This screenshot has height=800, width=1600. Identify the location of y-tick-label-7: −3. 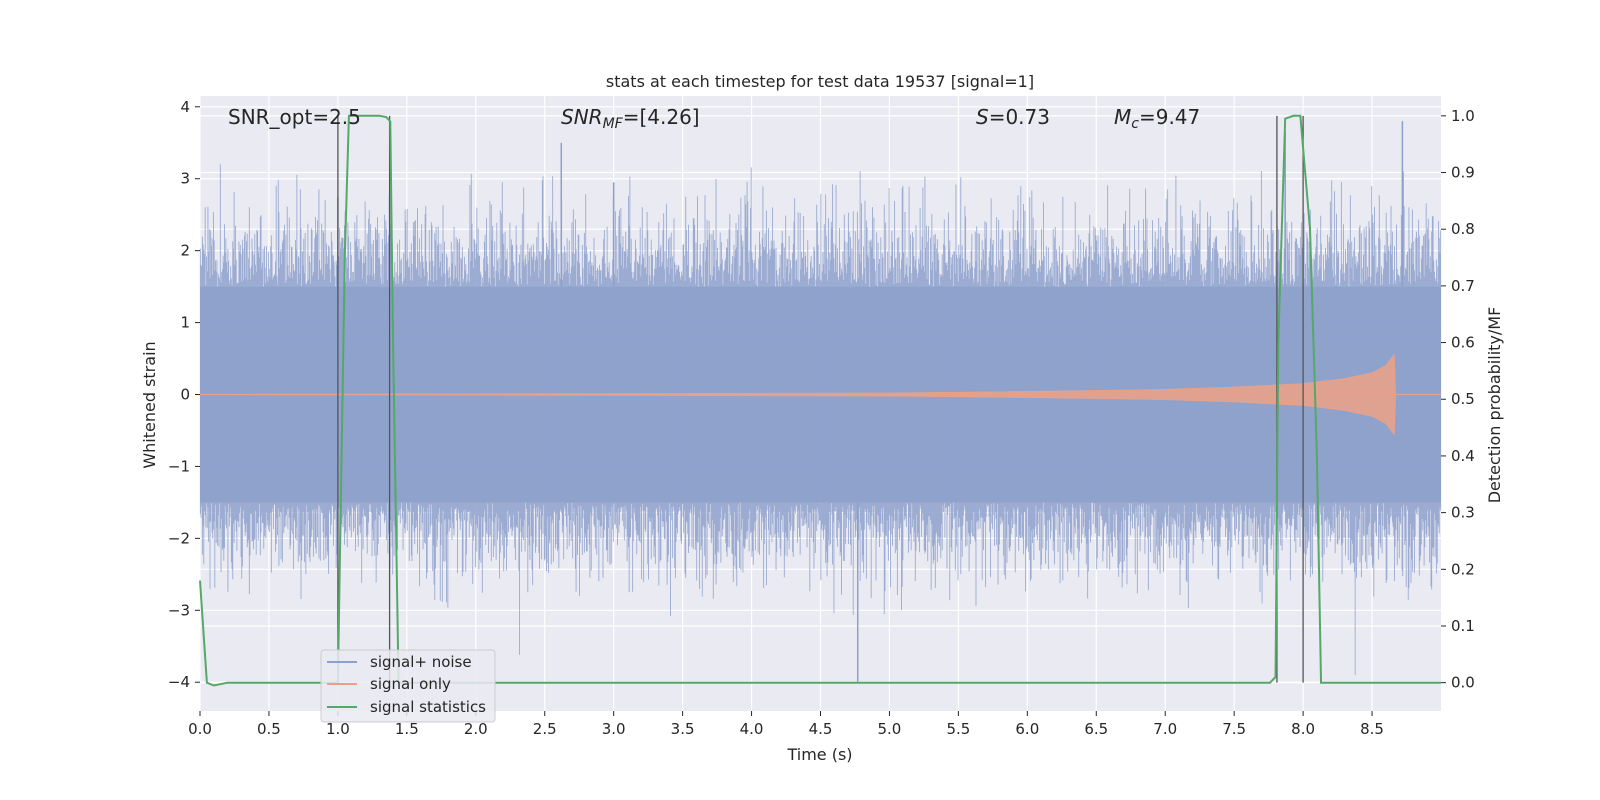
(179, 610).